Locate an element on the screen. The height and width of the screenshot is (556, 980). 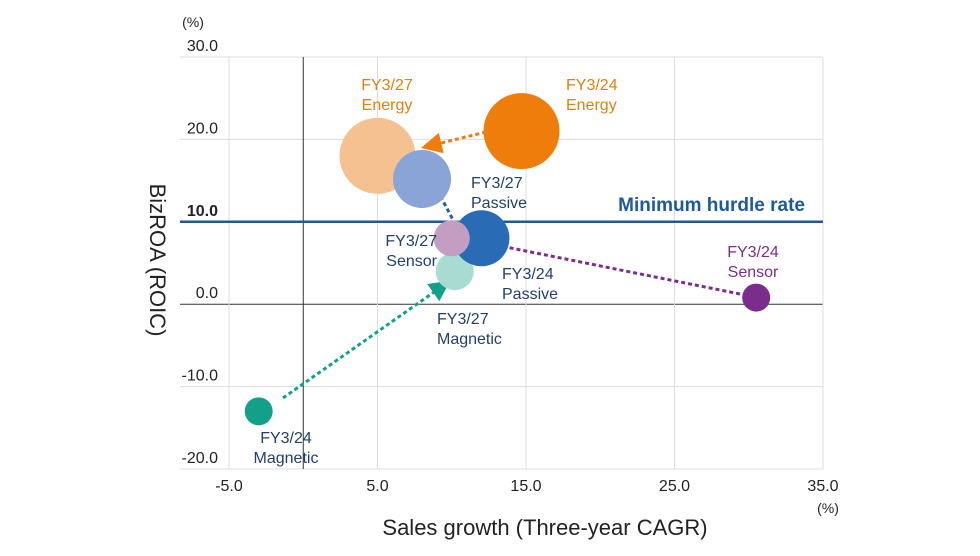
label-sensor-end: FY3/27 is located at coordinates (411, 241).